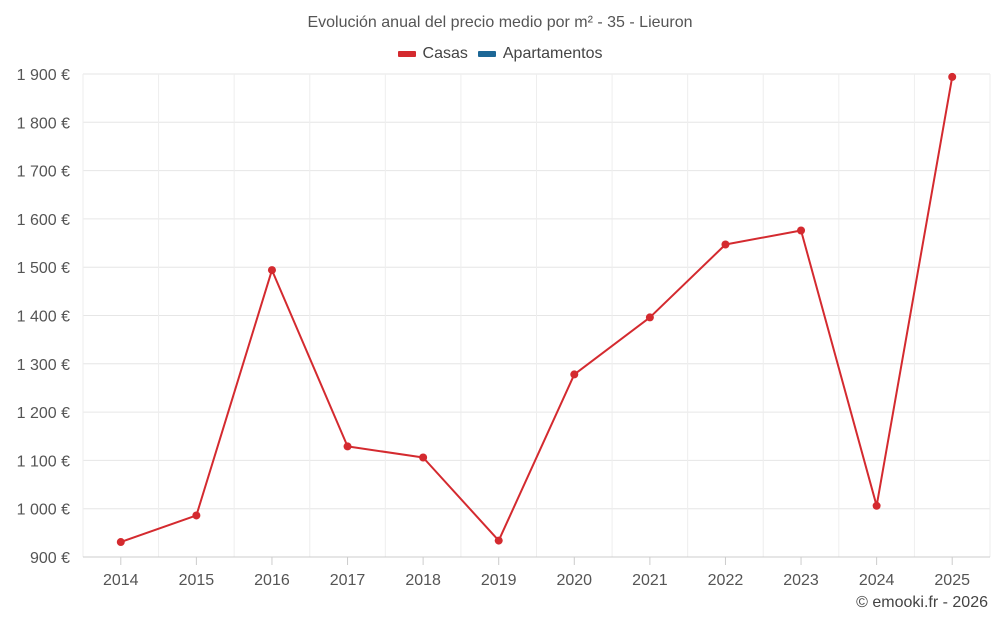 The height and width of the screenshot is (625, 1000). I want to click on y-tick-label: 1 500 €, so click(43, 268).